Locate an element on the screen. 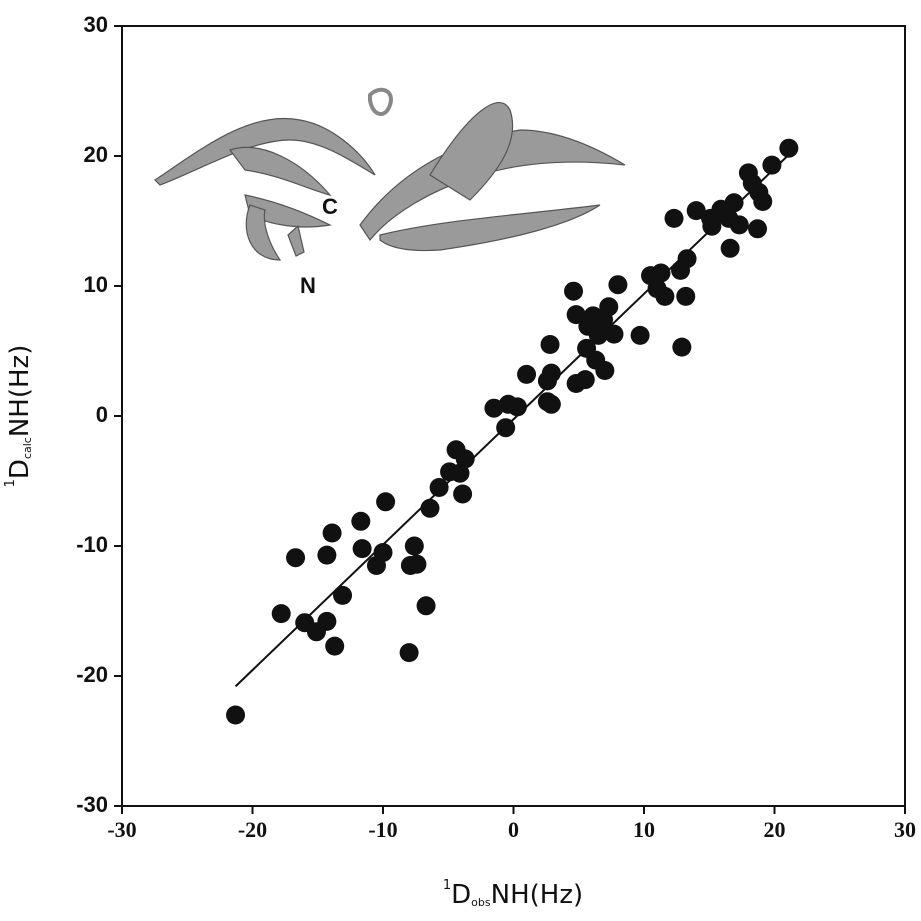 This screenshot has width=921, height=921. label-sub: obs is located at coordinates (481, 902).